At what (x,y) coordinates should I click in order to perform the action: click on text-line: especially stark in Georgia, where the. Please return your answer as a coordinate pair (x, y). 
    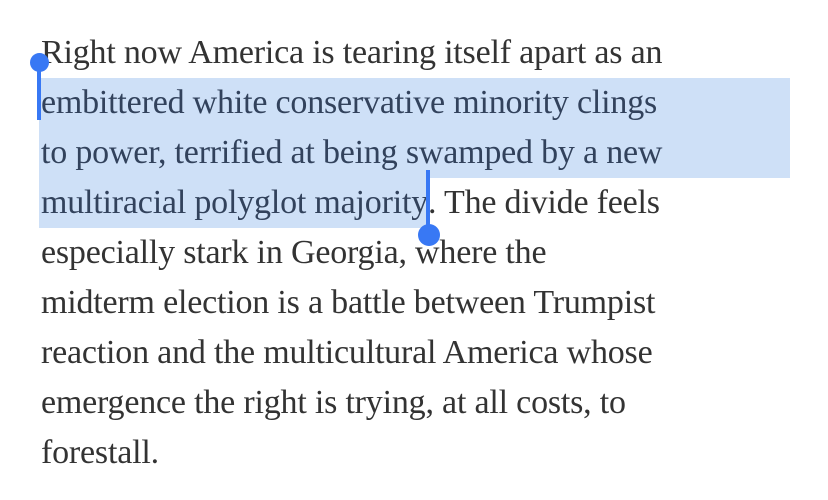
    Looking at the image, I should click on (415, 253).